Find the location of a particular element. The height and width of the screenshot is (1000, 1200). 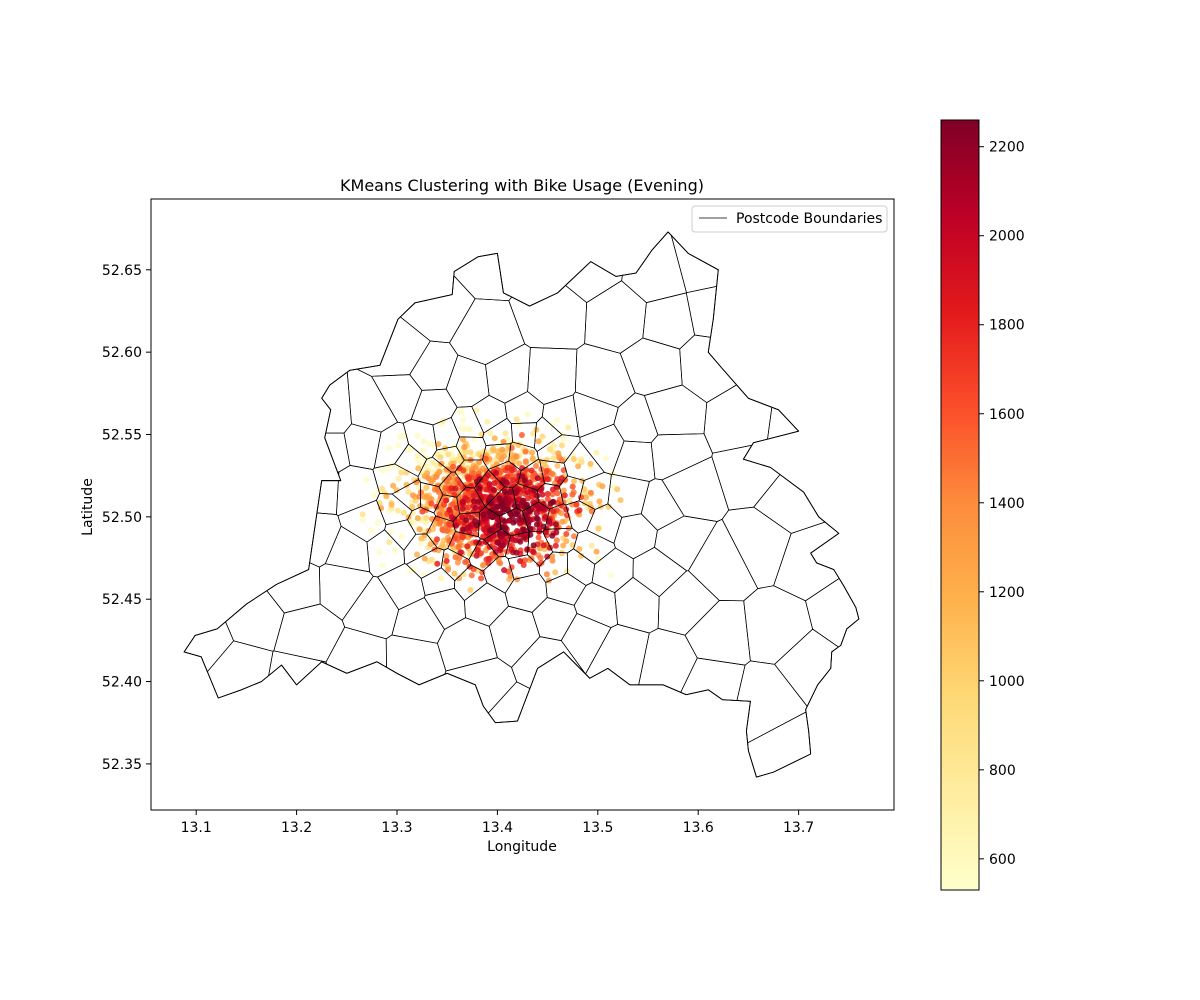

y-tick-label: 52.60 is located at coordinates (122, 353).